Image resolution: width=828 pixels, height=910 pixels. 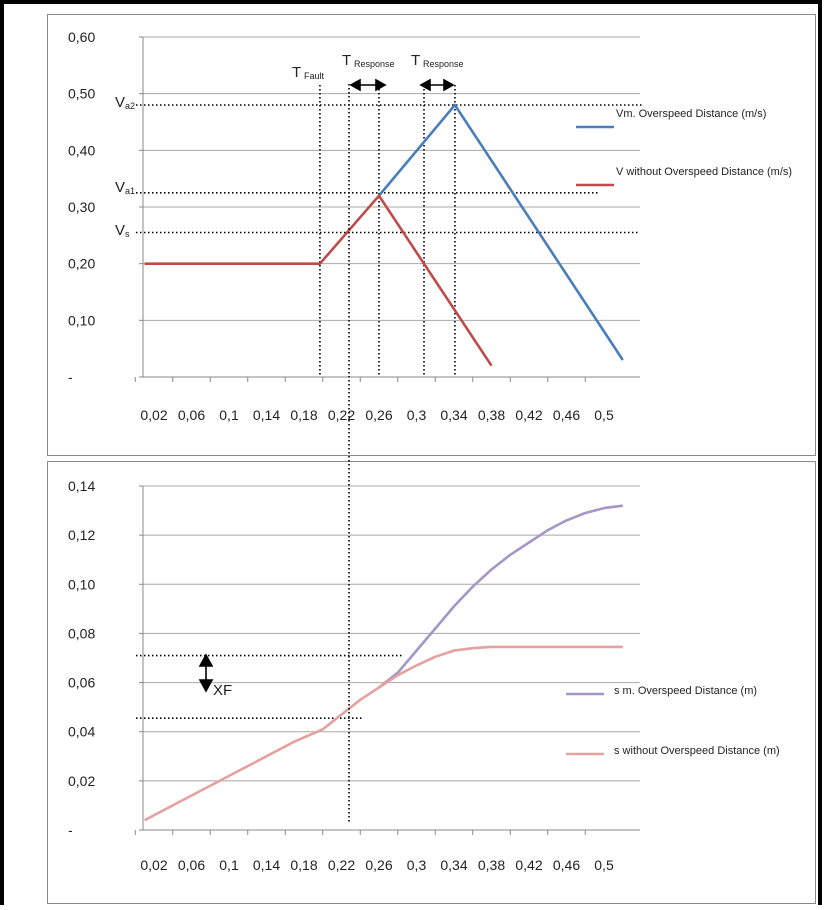 I want to click on y-tick-label: 0,60, so click(x=81, y=37).